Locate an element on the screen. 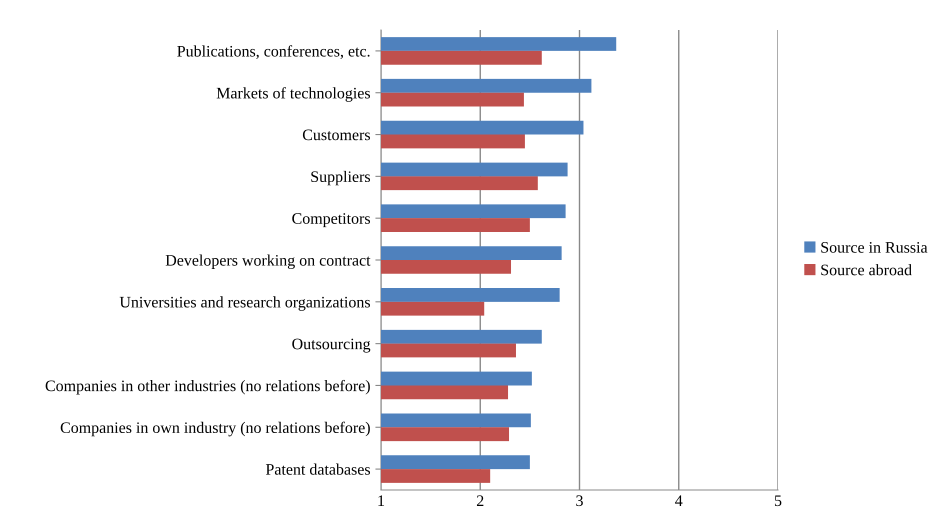  y-tick-label: Suppliers is located at coordinates (340, 178).